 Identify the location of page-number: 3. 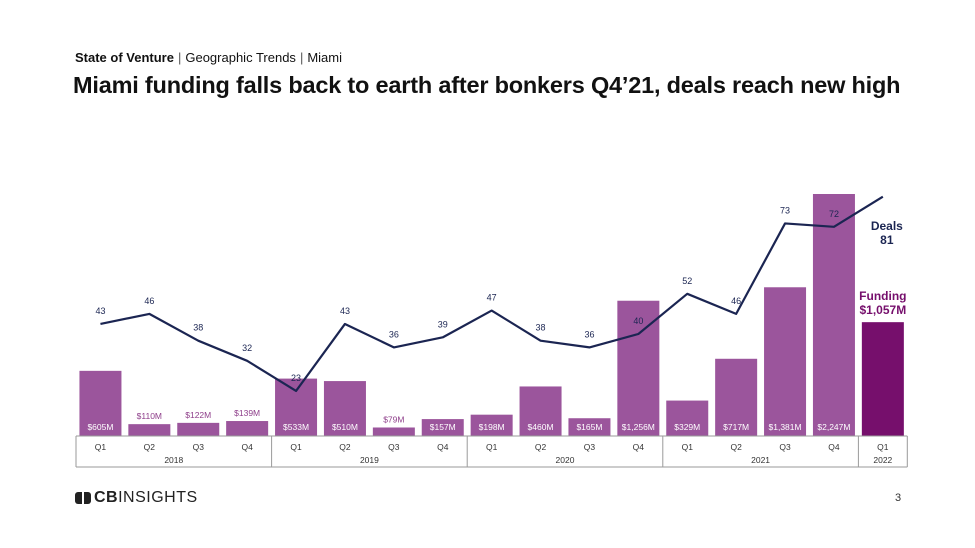
(898, 498).